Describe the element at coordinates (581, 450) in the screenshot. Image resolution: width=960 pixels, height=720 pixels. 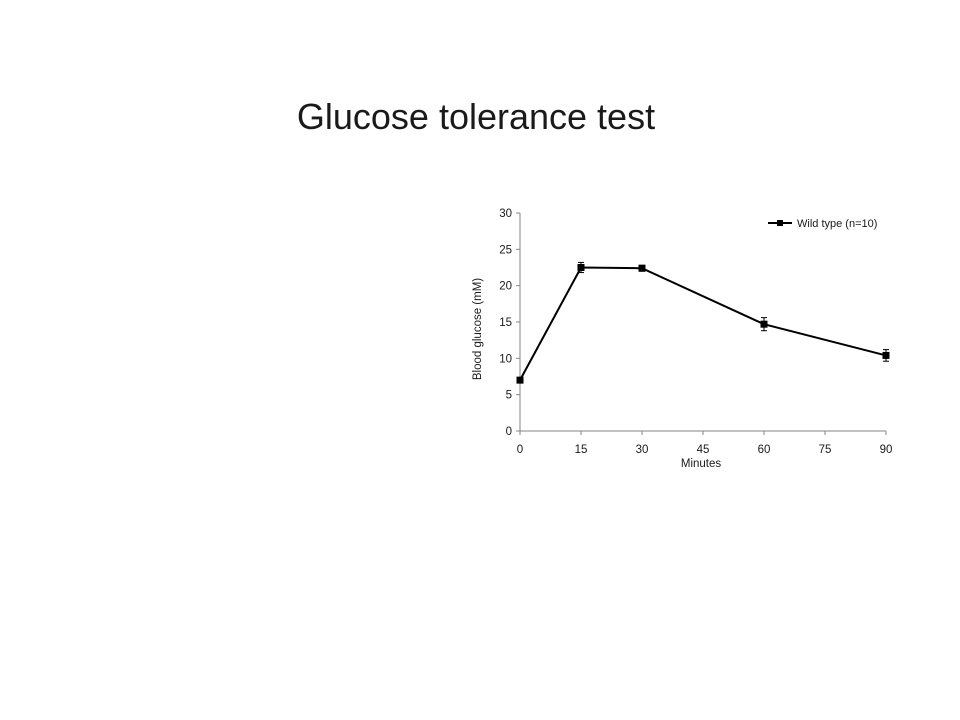
I see `x-tick-label: 15` at that location.